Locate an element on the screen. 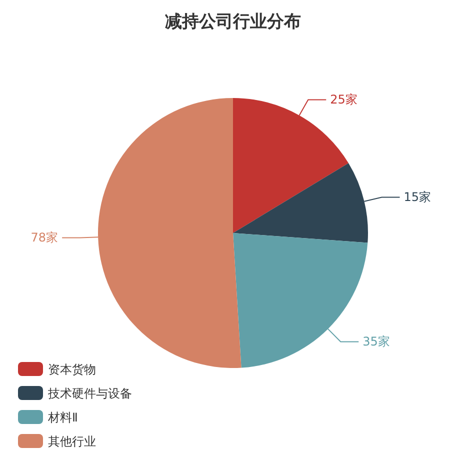 This screenshot has width=450, height=450. legend-label: 资本货物 is located at coordinates (72, 369).